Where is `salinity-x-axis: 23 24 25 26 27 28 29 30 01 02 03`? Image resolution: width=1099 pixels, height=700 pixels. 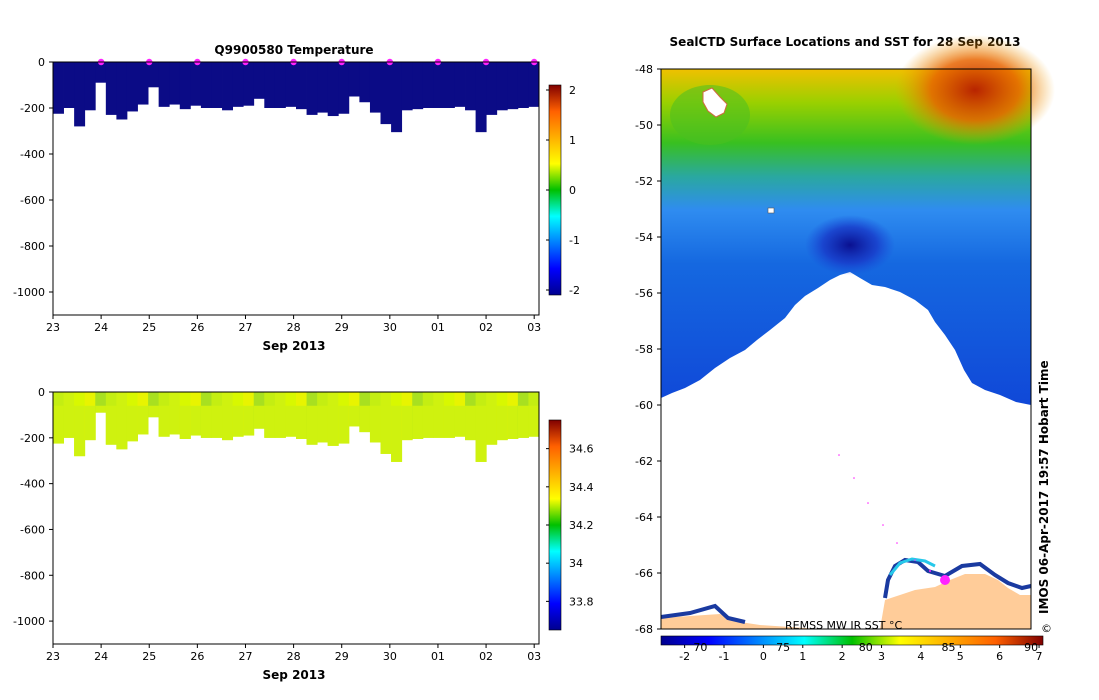 salinity-x-axis: 23 24 25 26 27 28 29 30 01 02 03 is located at coordinates (293, 653).